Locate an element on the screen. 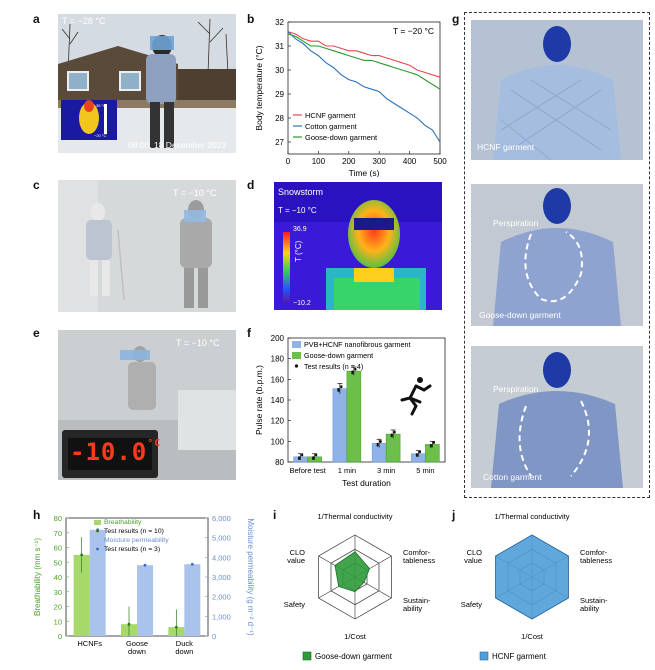 The image size is (655, 670). condition-label: Snowstorm is located at coordinates (301, 192).